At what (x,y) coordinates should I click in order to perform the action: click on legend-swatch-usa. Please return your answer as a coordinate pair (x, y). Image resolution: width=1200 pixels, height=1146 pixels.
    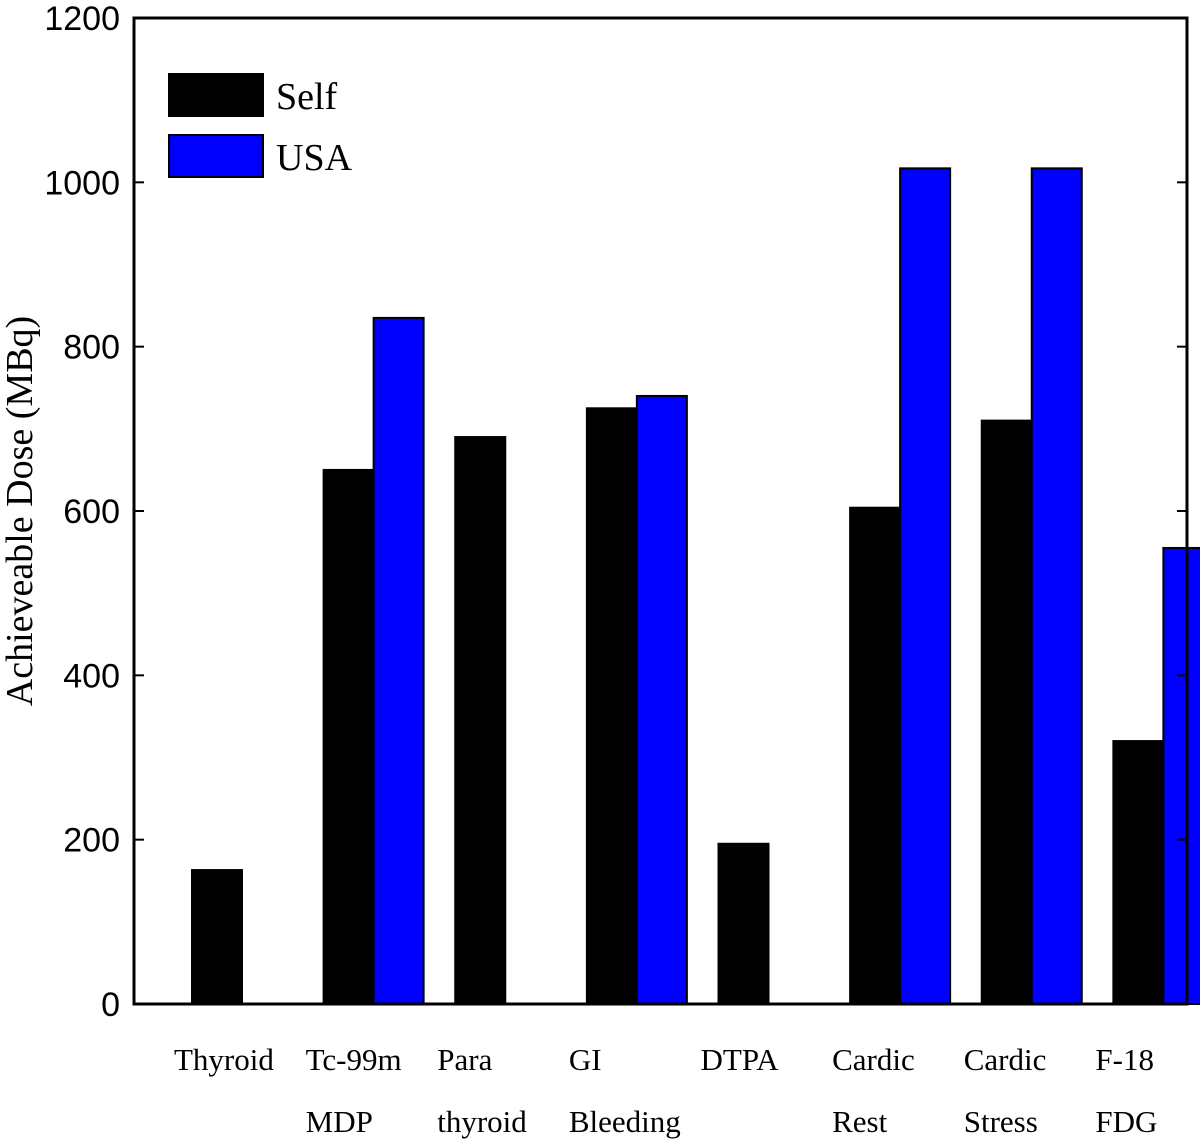
    Looking at the image, I should click on (216, 156).